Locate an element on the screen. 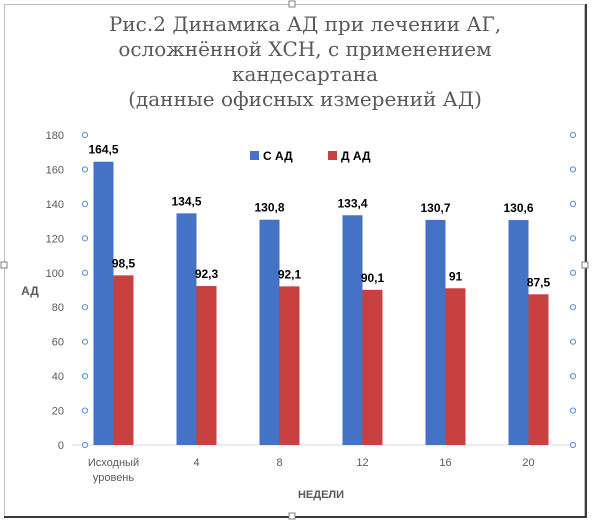 The width and height of the screenshot is (592, 525). x-tick-label: 8 is located at coordinates (279, 463).